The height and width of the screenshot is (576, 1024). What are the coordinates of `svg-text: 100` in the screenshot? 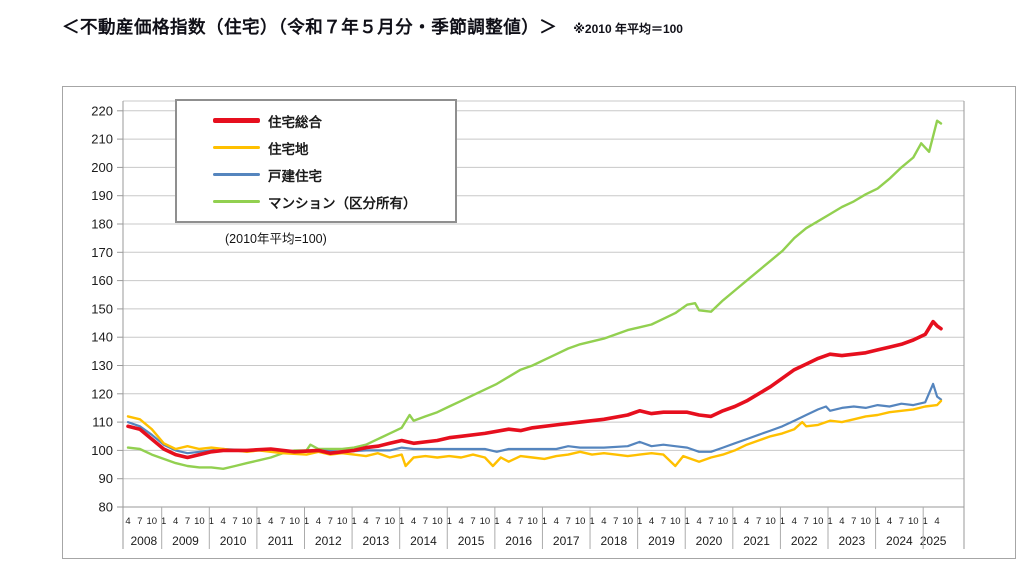 It's located at (102, 450).